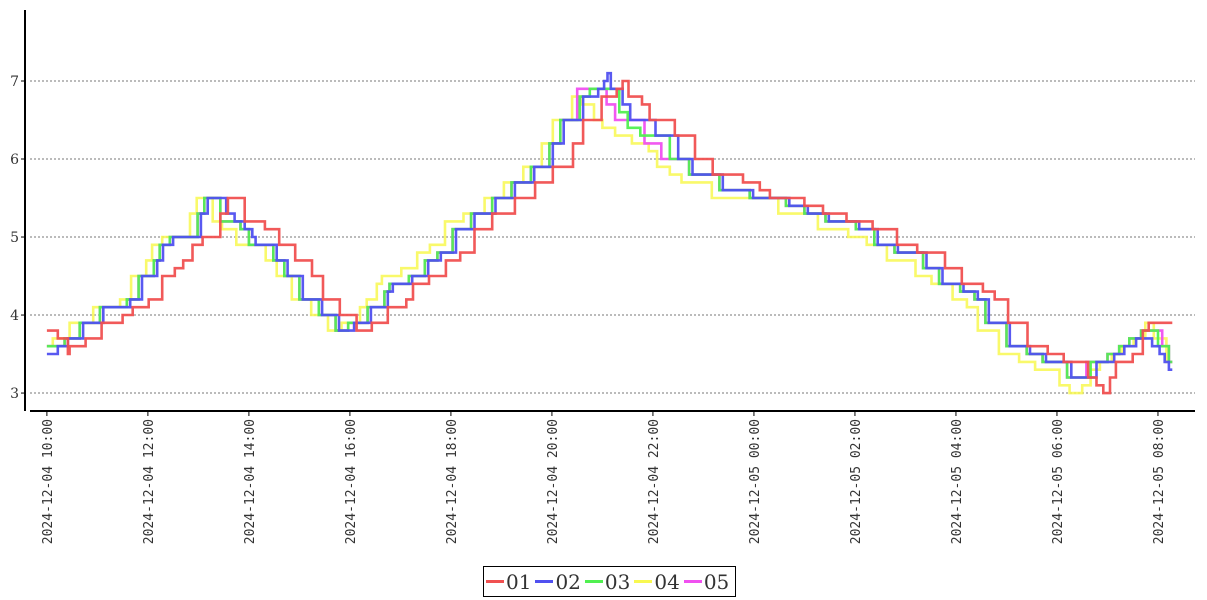 The width and height of the screenshot is (1207, 600). Describe the element at coordinates (654, 481) in the screenshot. I see `x-tick-label: 2024-12-04 22:00` at that location.